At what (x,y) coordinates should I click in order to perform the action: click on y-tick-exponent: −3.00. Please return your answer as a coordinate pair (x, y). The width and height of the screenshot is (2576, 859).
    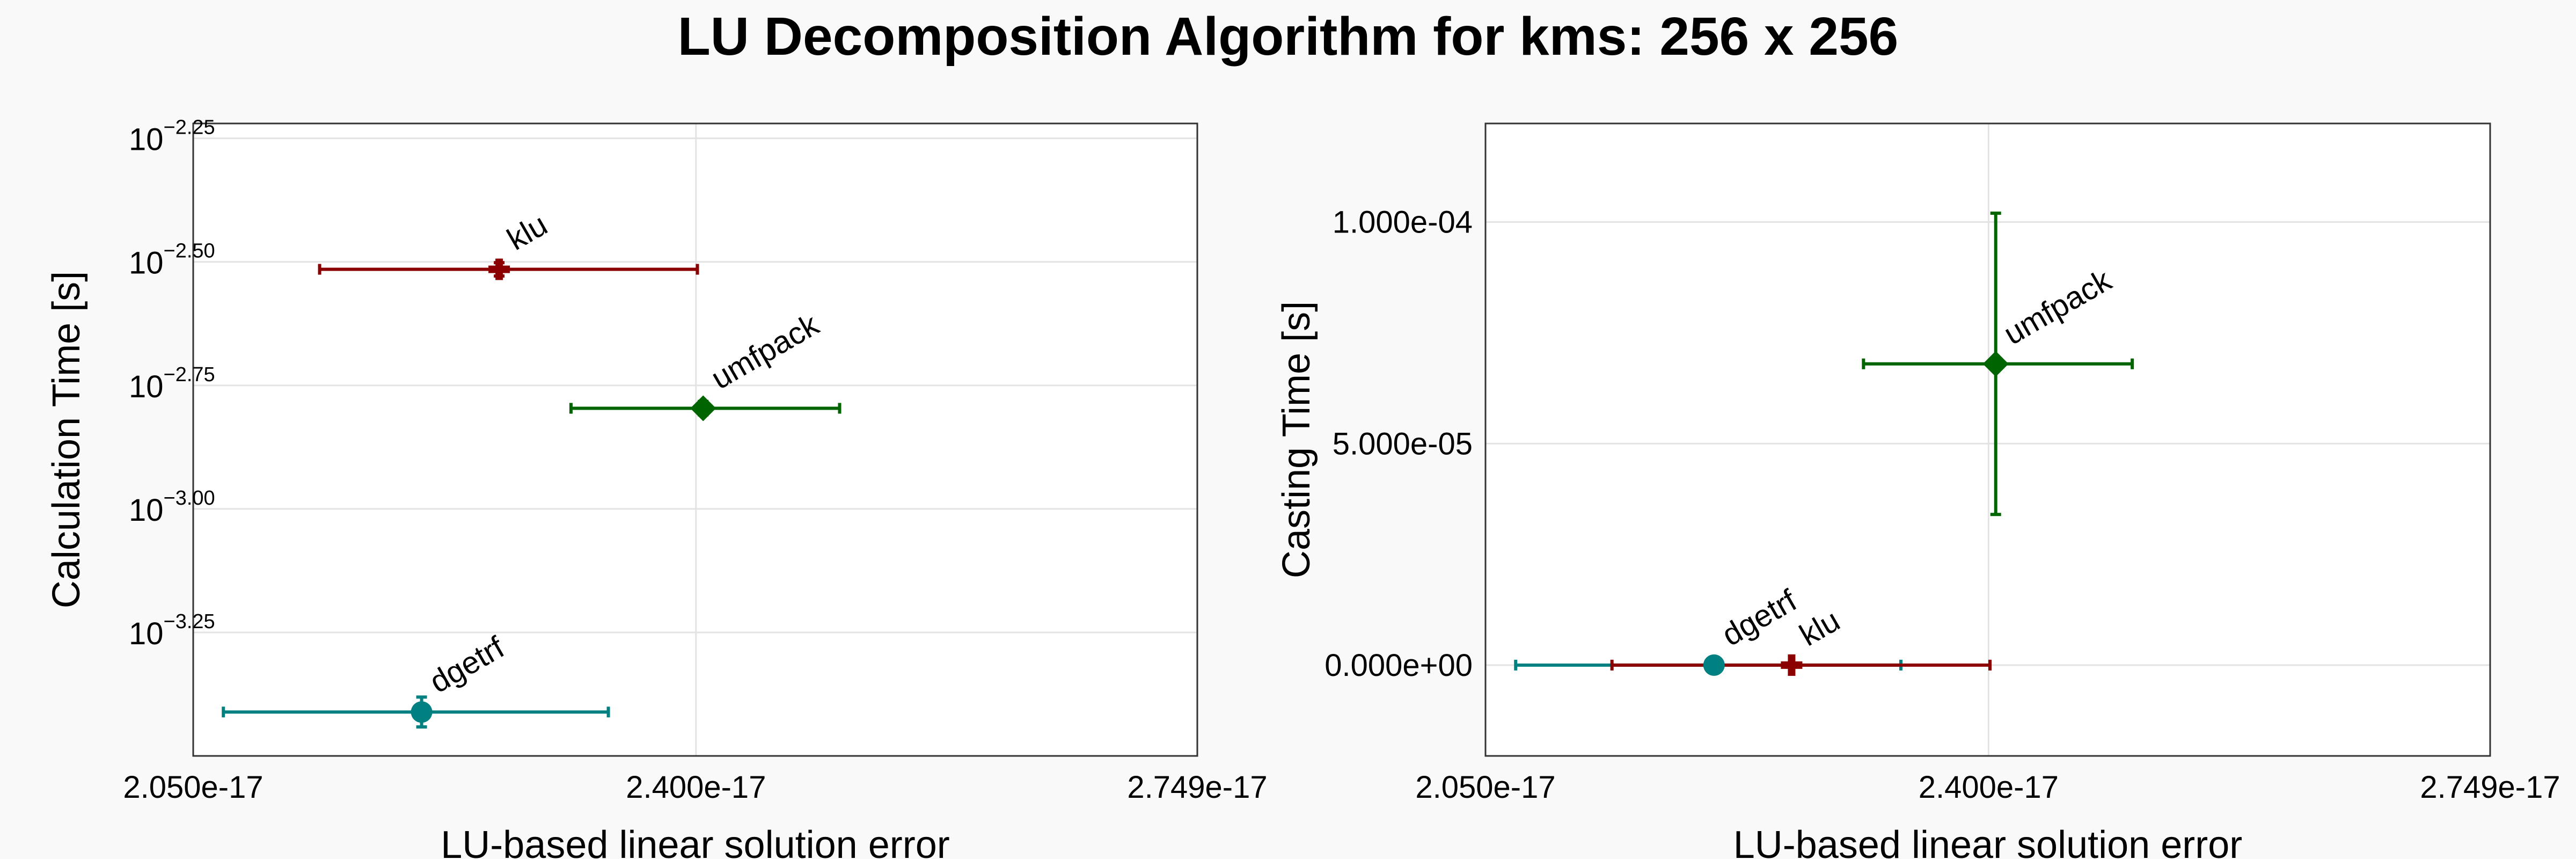
    Looking at the image, I should click on (189, 498).